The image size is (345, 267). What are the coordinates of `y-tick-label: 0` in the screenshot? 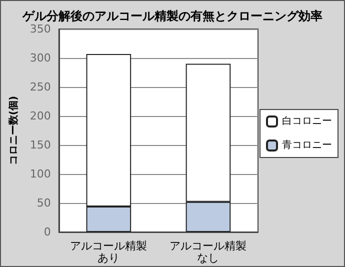 It's located at (47, 232).